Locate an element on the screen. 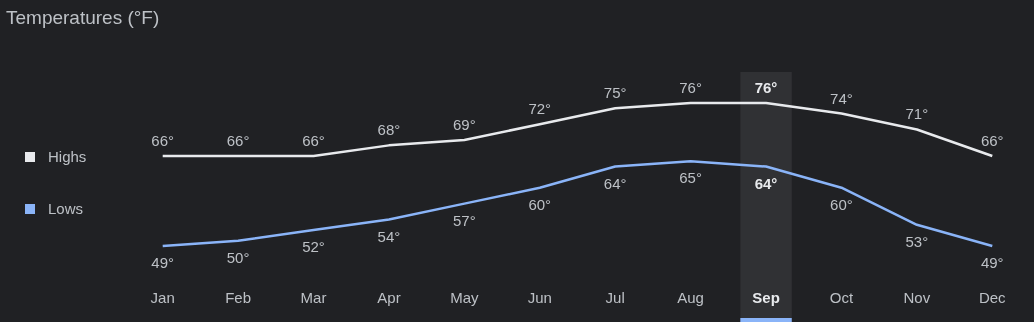 The height and width of the screenshot is (322, 1034). x-tick-label: Jul is located at coordinates (615, 297).